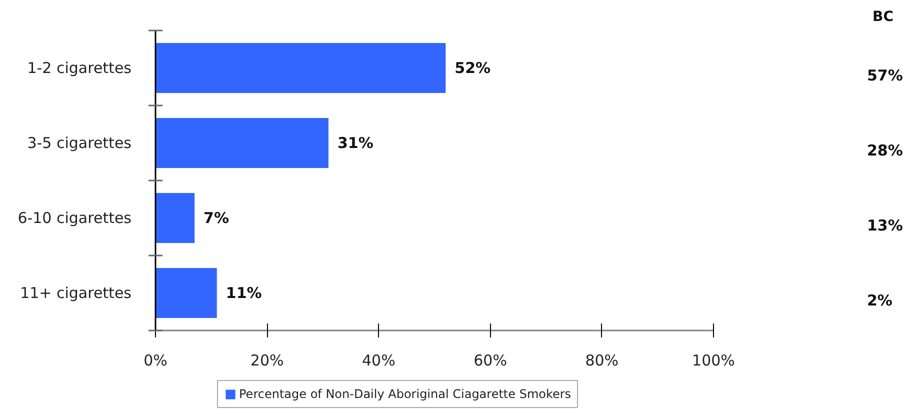 This screenshot has width=914, height=414. What do you see at coordinates (156, 361) in the screenshot?
I see `x-tick-label: 0%` at bounding box center [156, 361].